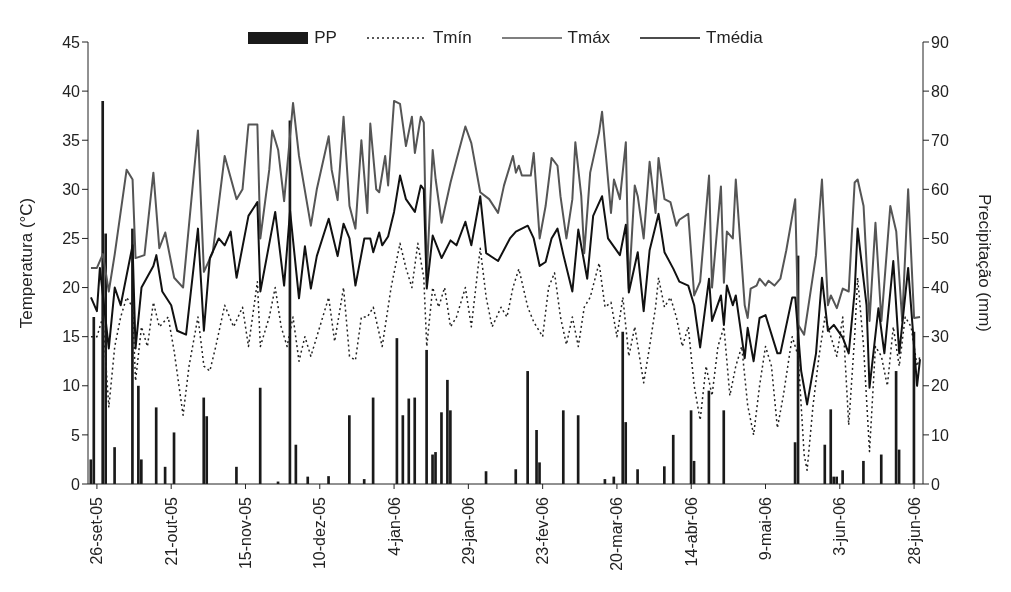 Image resolution: width=1011 pixels, height=592 pixels. I want to click on y2-tick-label: 80, so click(940, 91).